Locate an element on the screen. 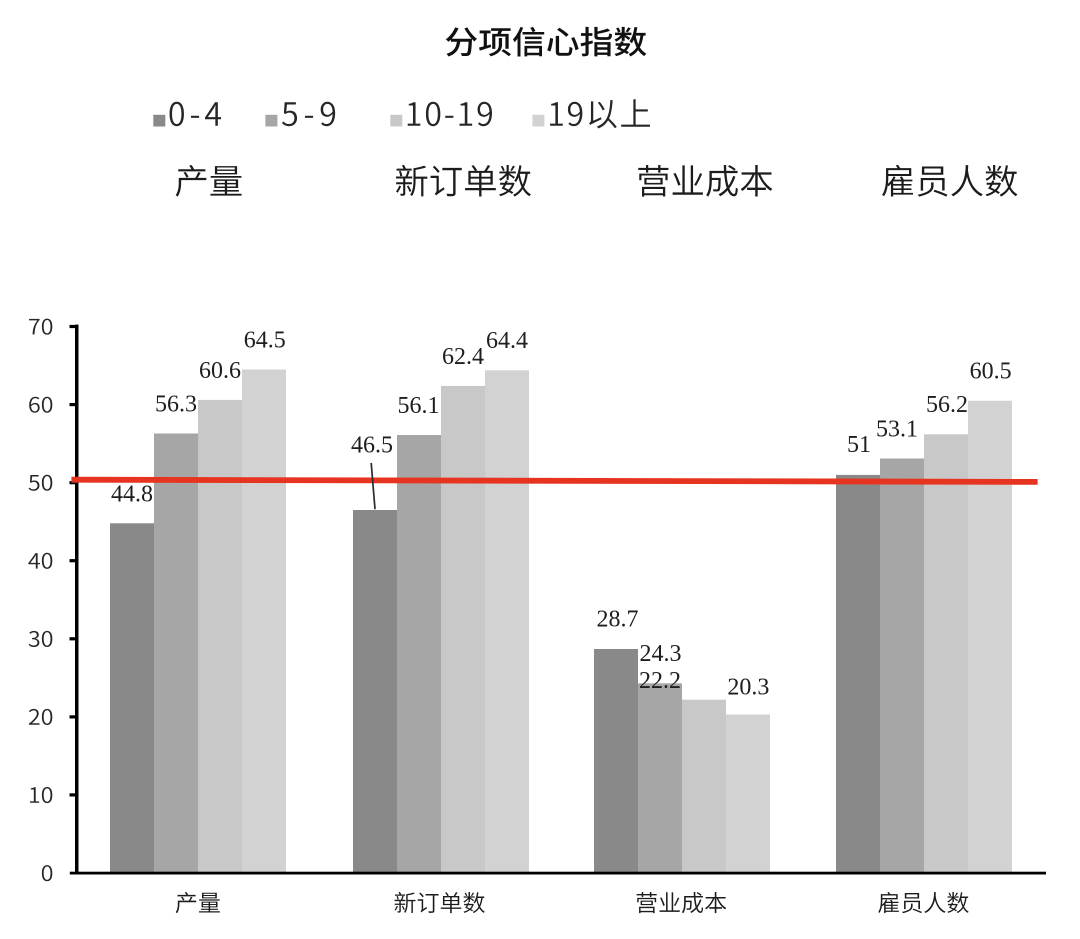 The image size is (1080, 939). svg-text: 20.3 is located at coordinates (748, 688).